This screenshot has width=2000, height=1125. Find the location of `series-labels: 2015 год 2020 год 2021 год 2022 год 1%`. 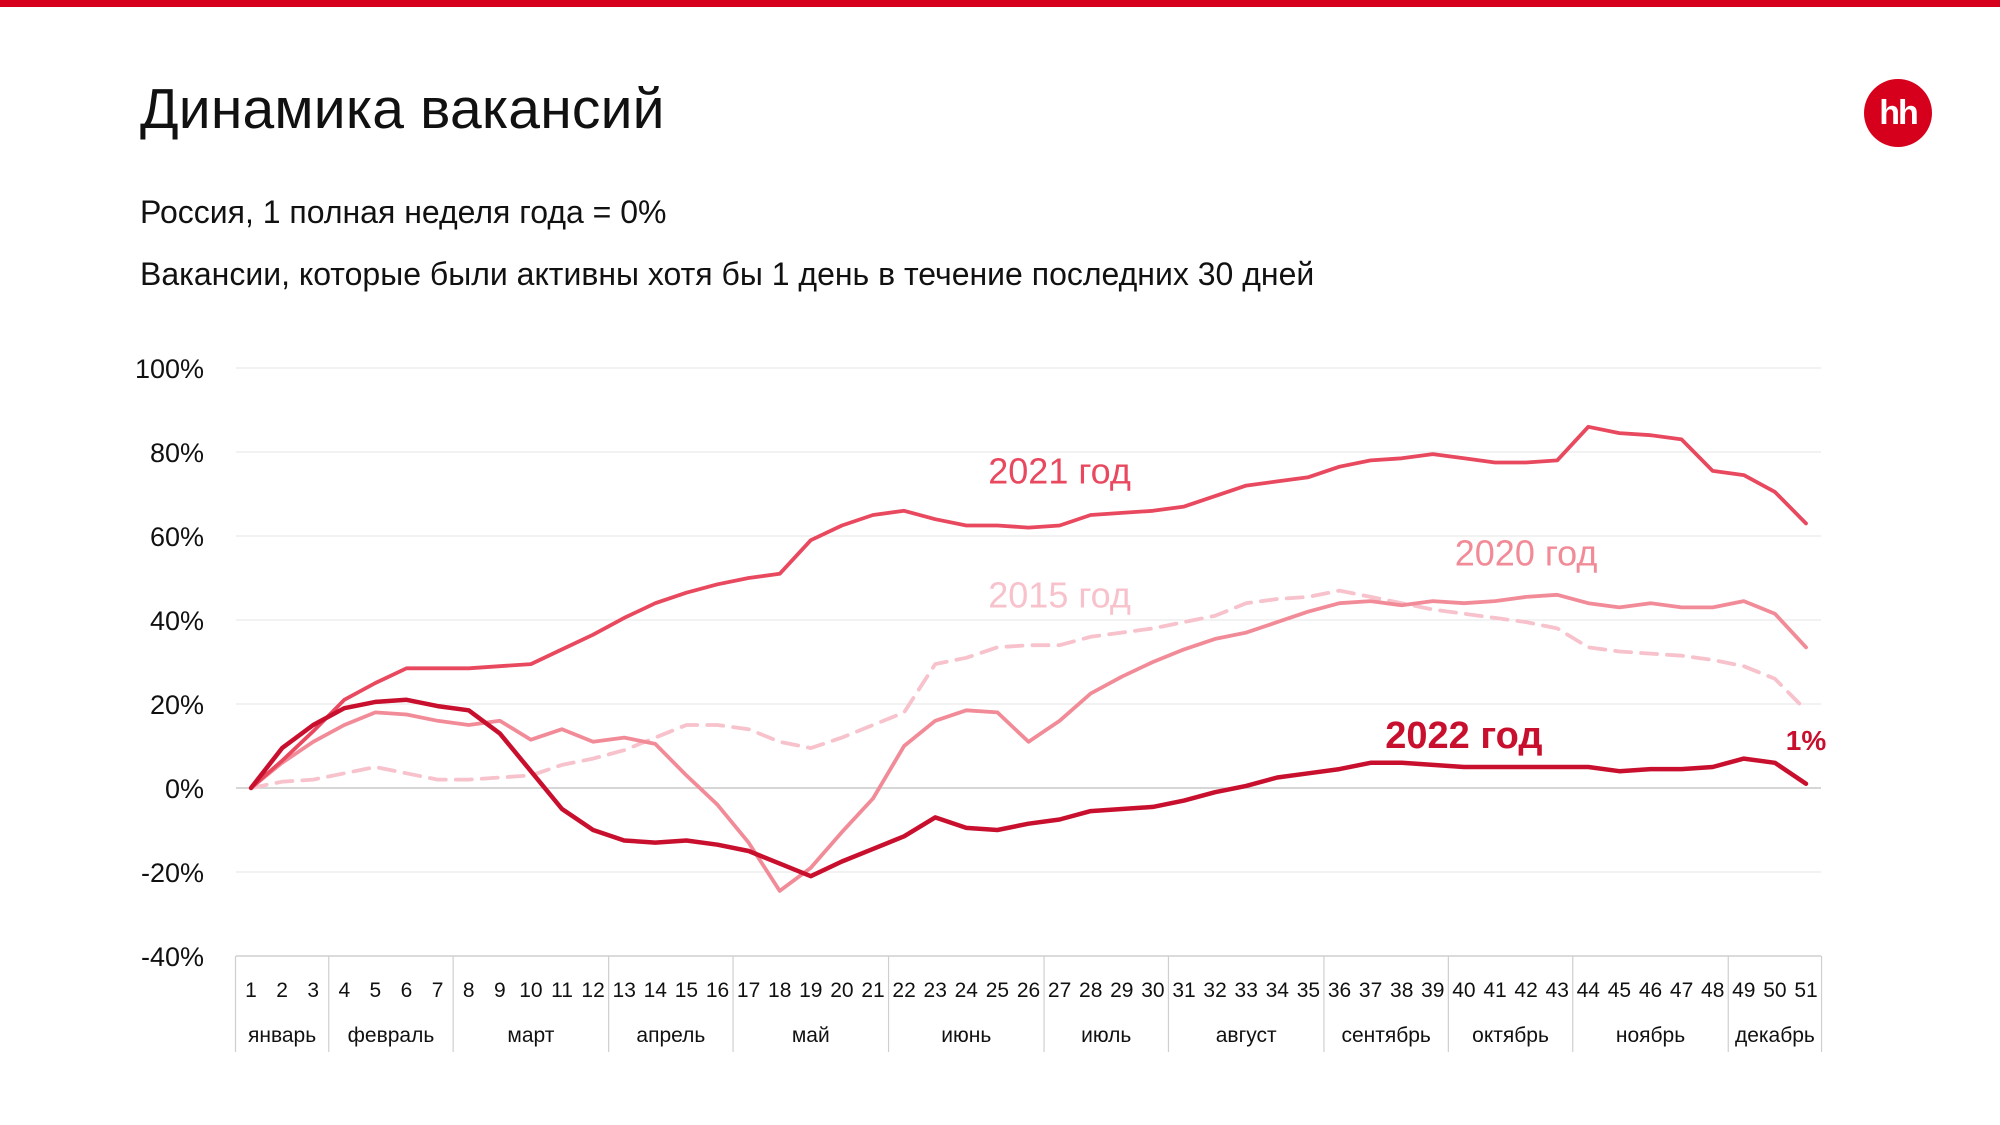

series-labels: 2015 год 2020 год 2021 год 2022 год 1% is located at coordinates (1407, 604).